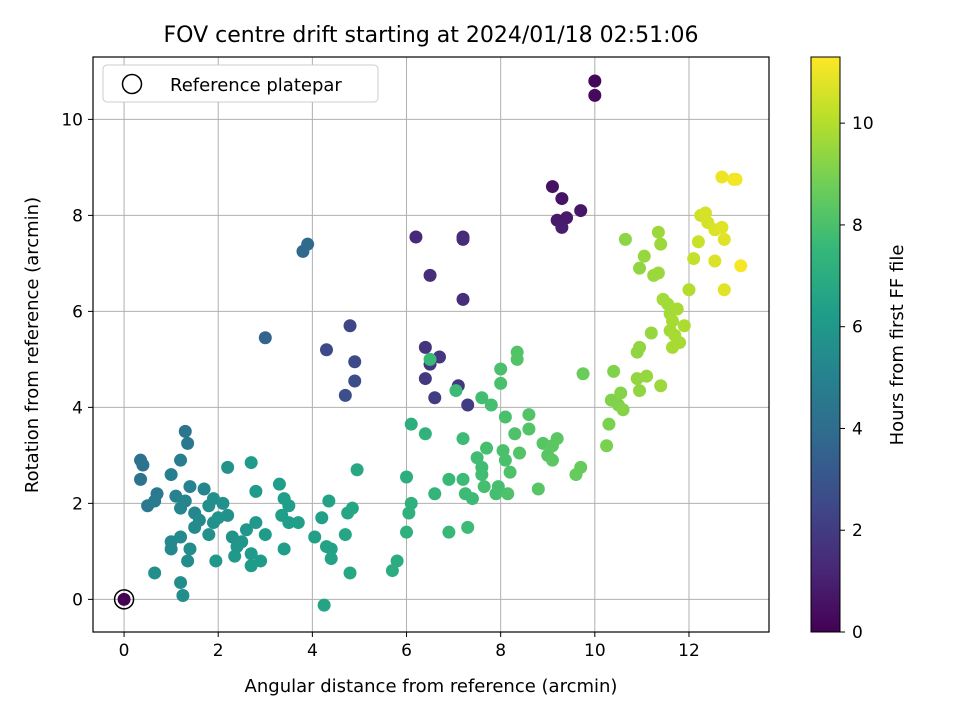 This screenshot has width=960, height=720. I want to click on y-tick-label: 8, so click(77, 216).